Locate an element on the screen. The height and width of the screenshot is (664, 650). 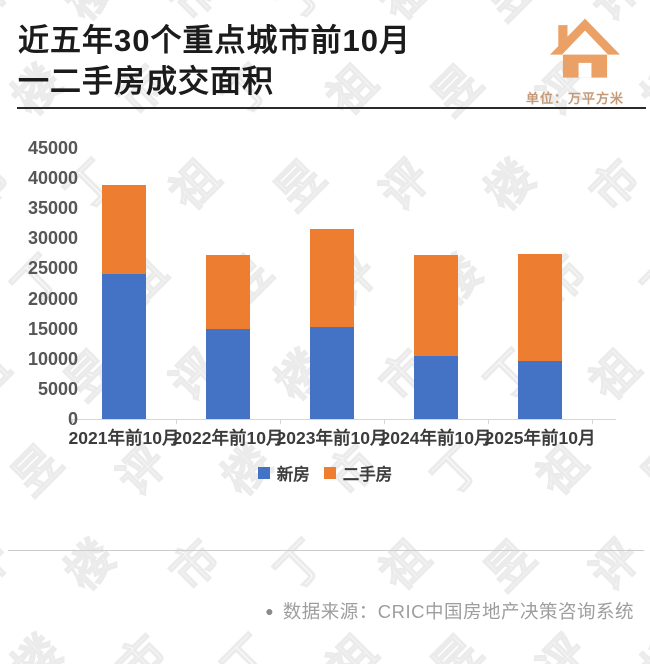
house-icon is located at coordinates (585, 48).